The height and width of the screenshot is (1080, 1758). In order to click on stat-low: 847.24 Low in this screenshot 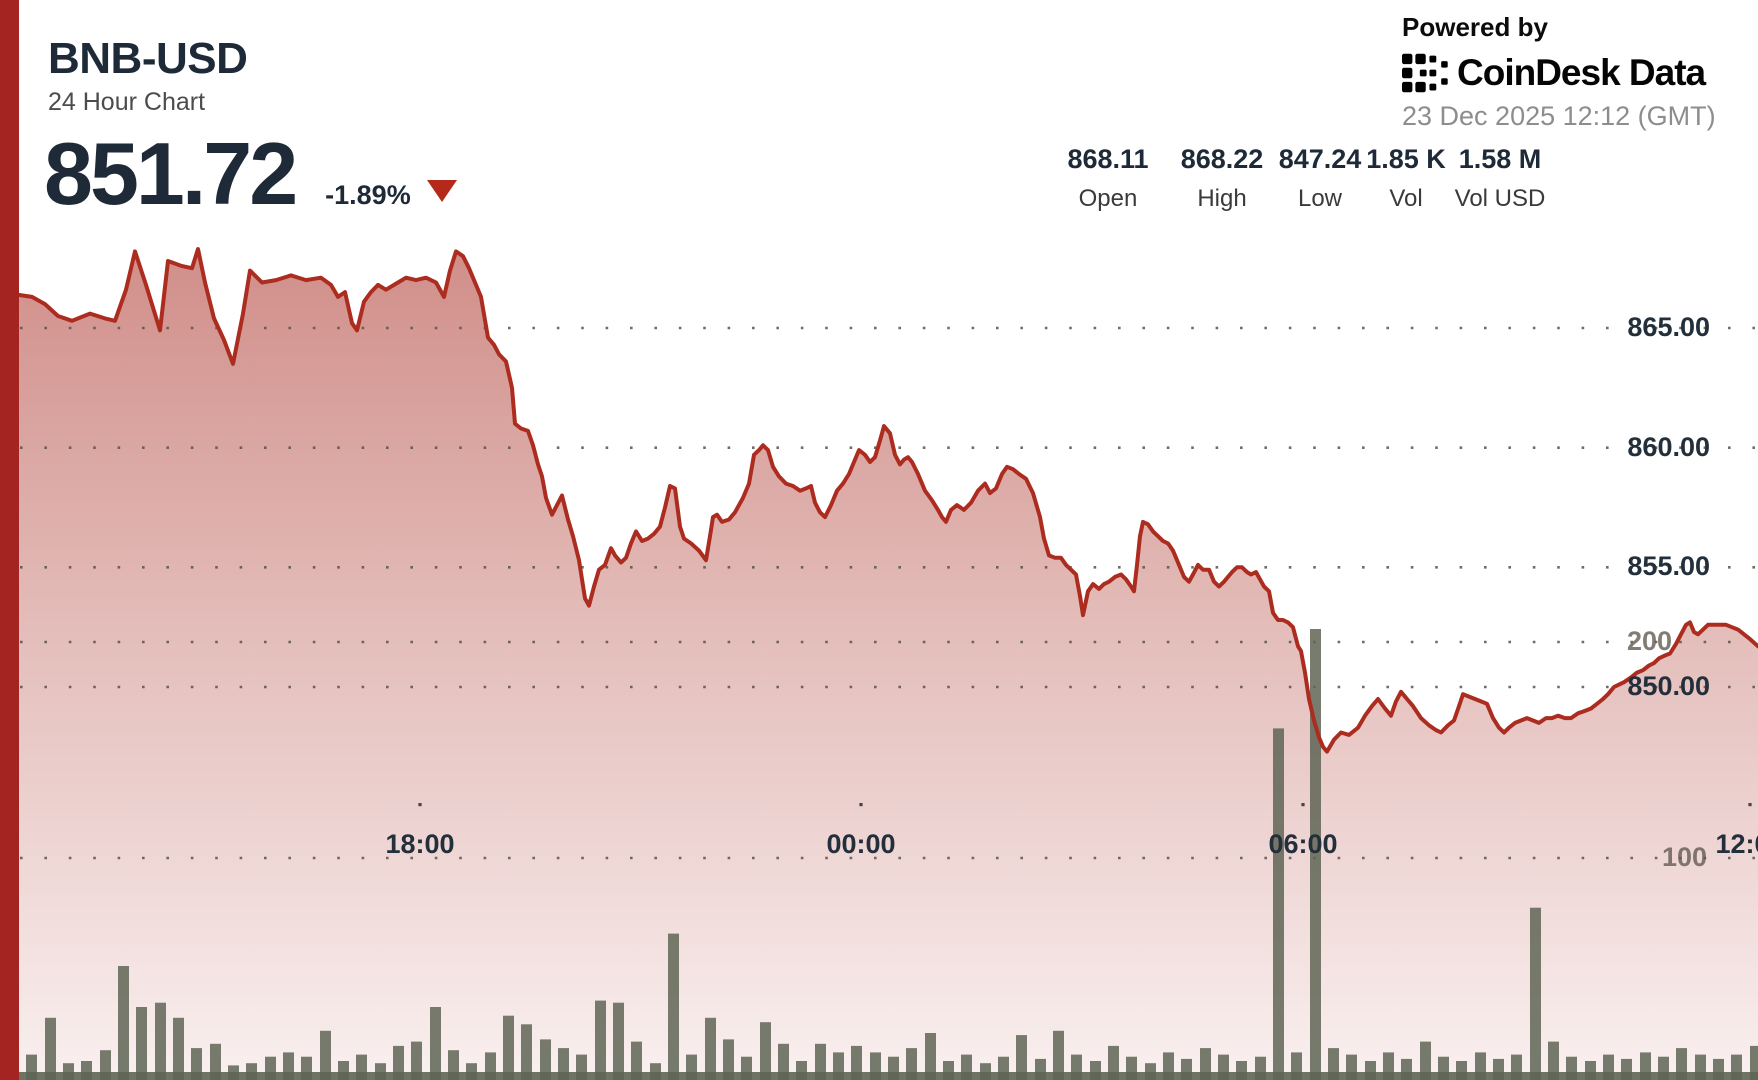, I will do `click(1320, 178)`.